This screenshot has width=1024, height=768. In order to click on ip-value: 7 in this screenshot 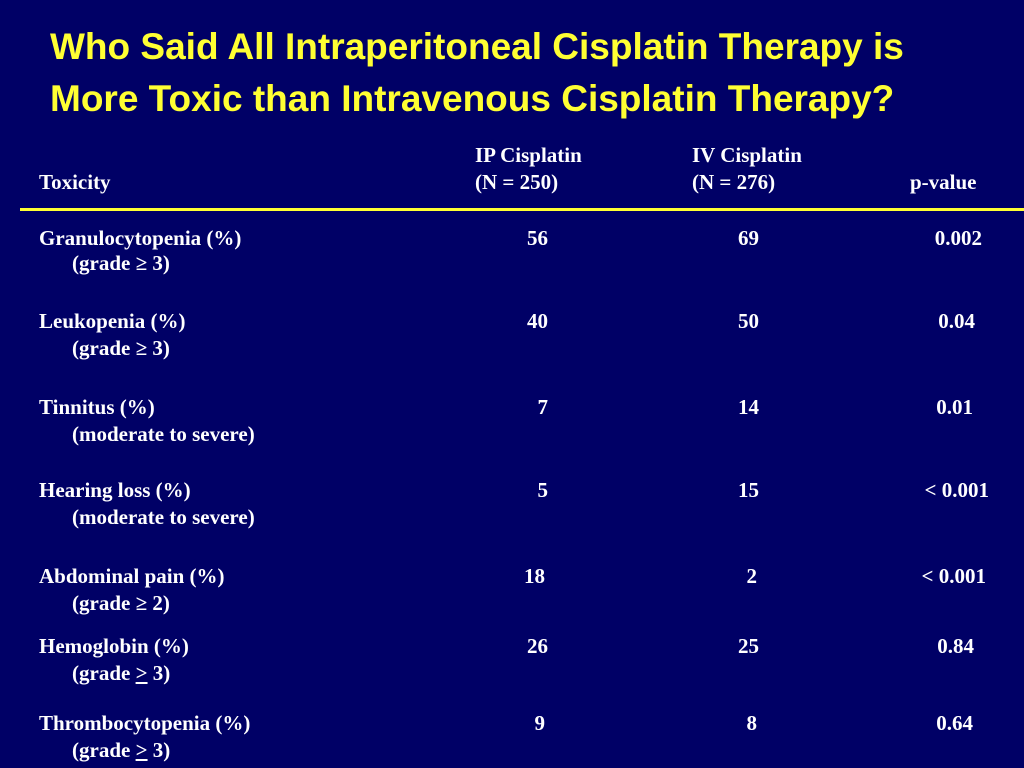, I will do `click(543, 407)`.